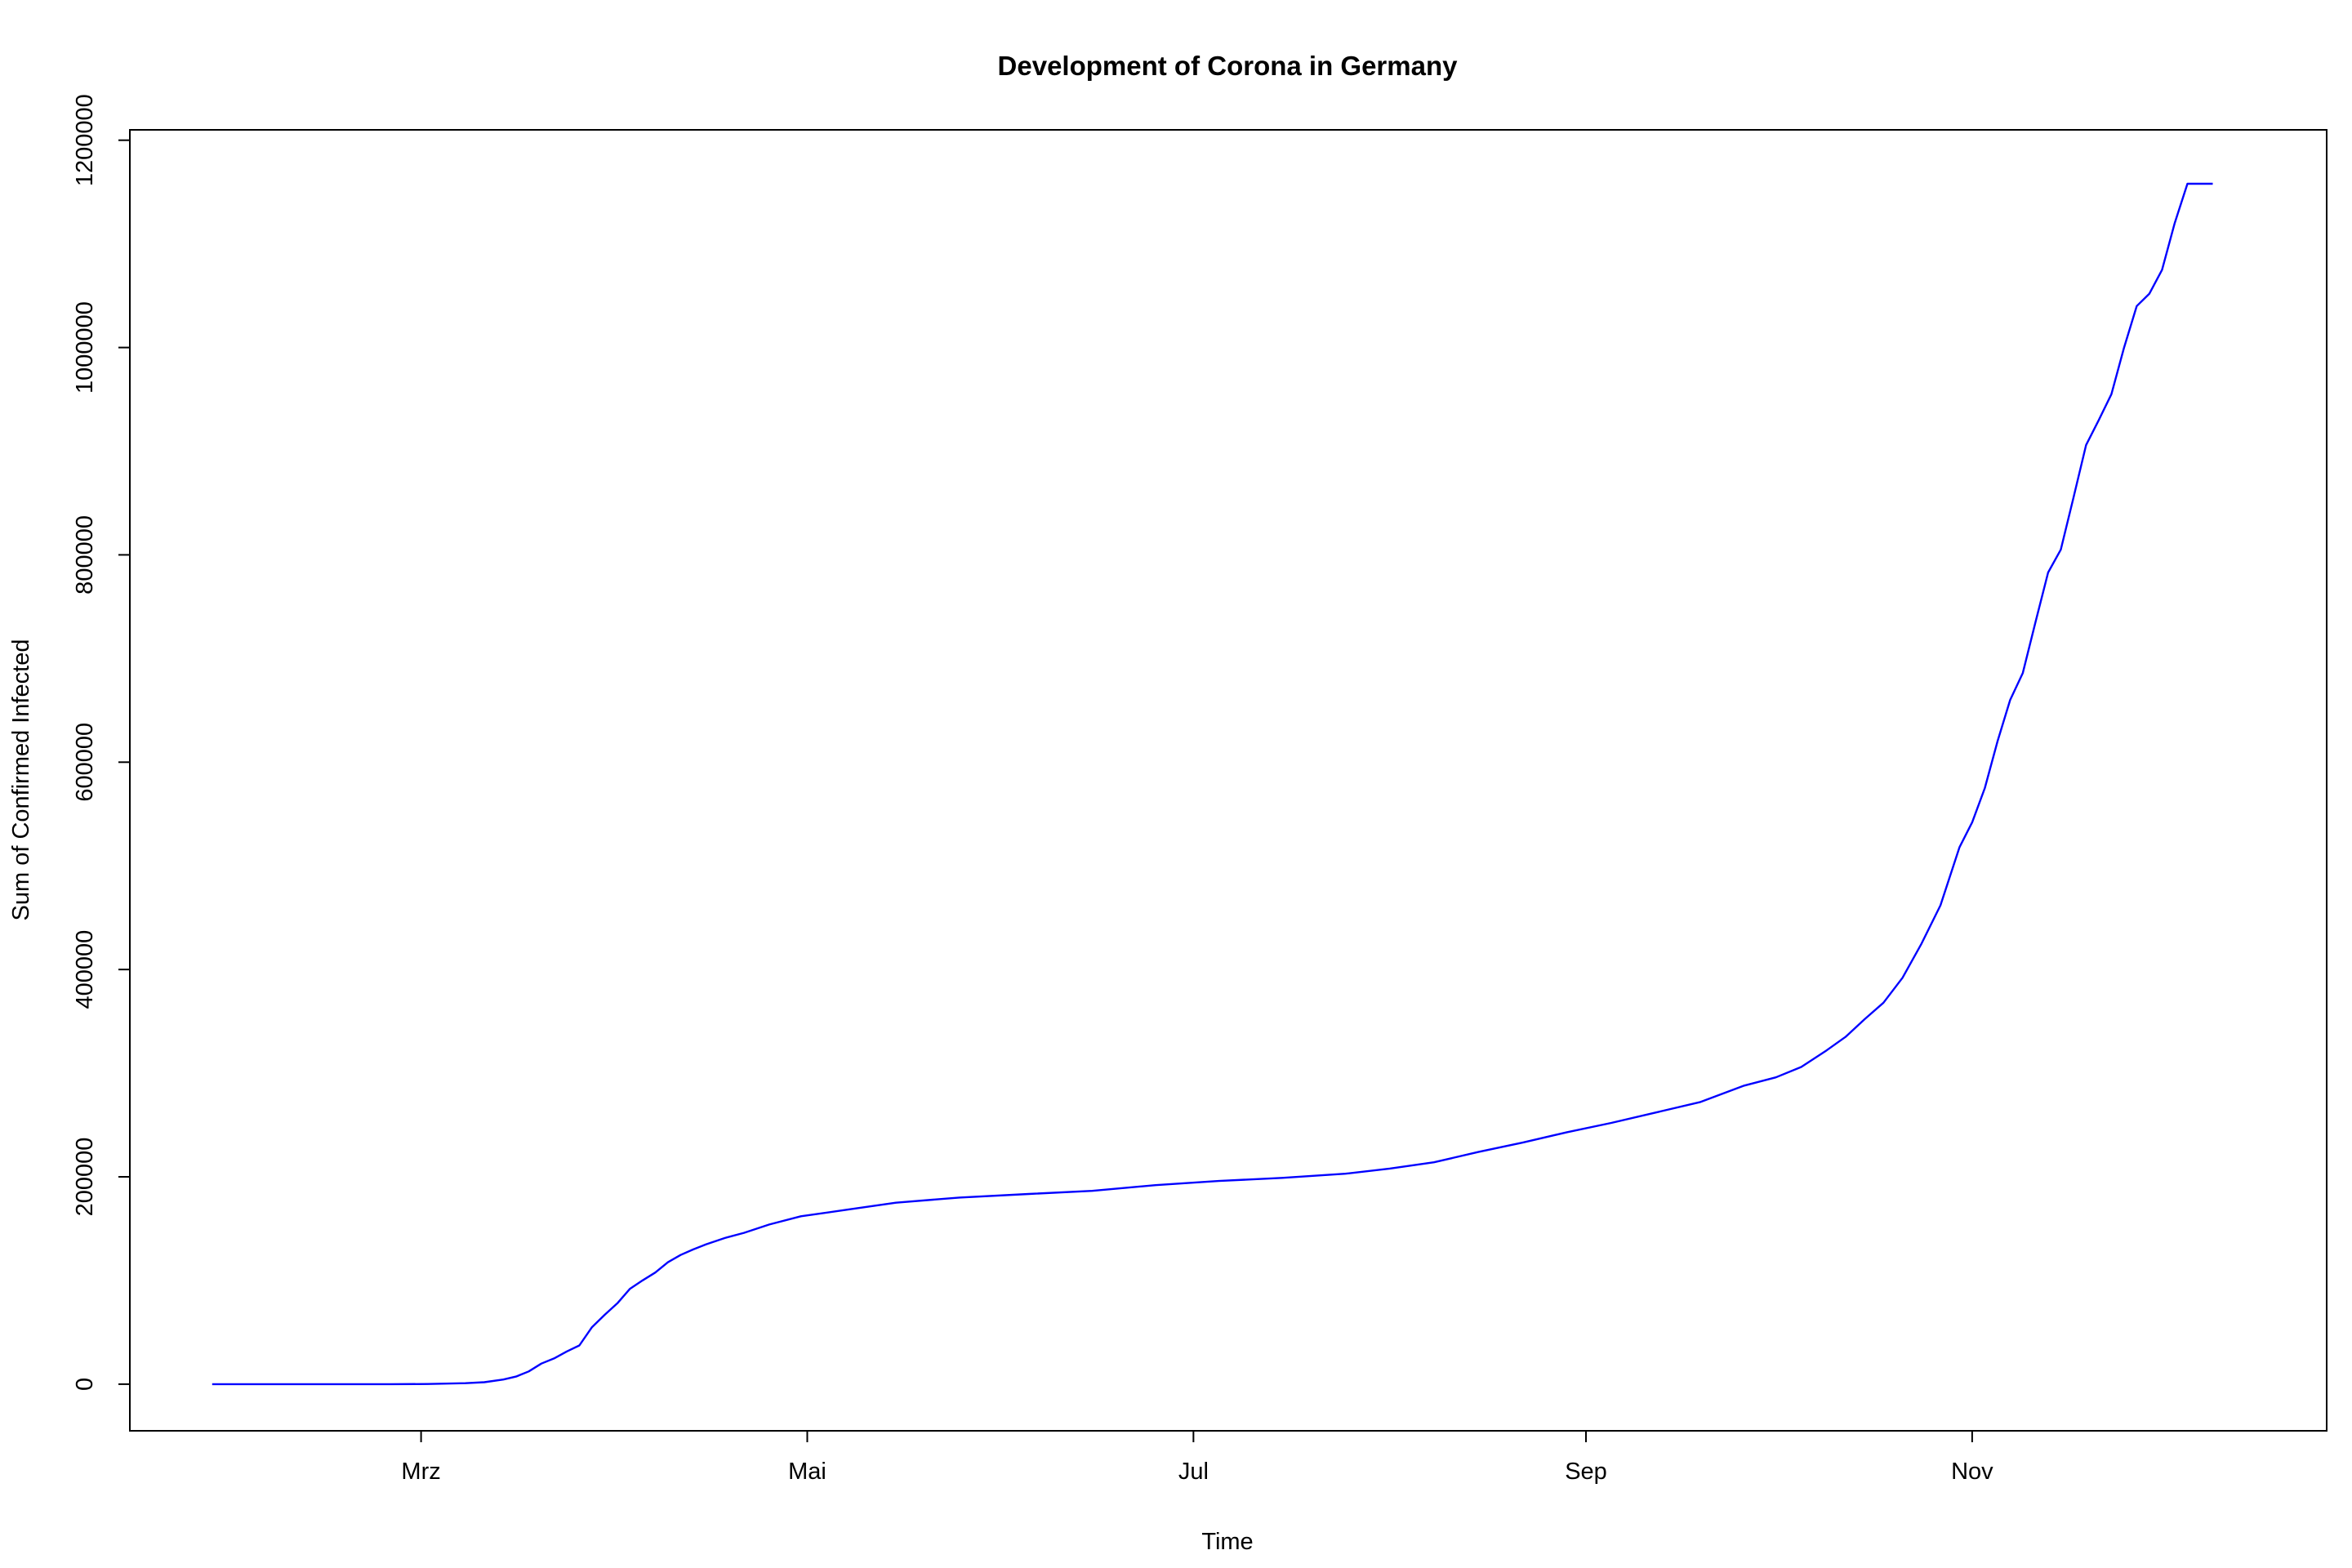 This screenshot has height=1568, width=2352. What do you see at coordinates (1197, 1457) in the screenshot?
I see `x-axis: Mrz Mai Jul Sep Nov` at bounding box center [1197, 1457].